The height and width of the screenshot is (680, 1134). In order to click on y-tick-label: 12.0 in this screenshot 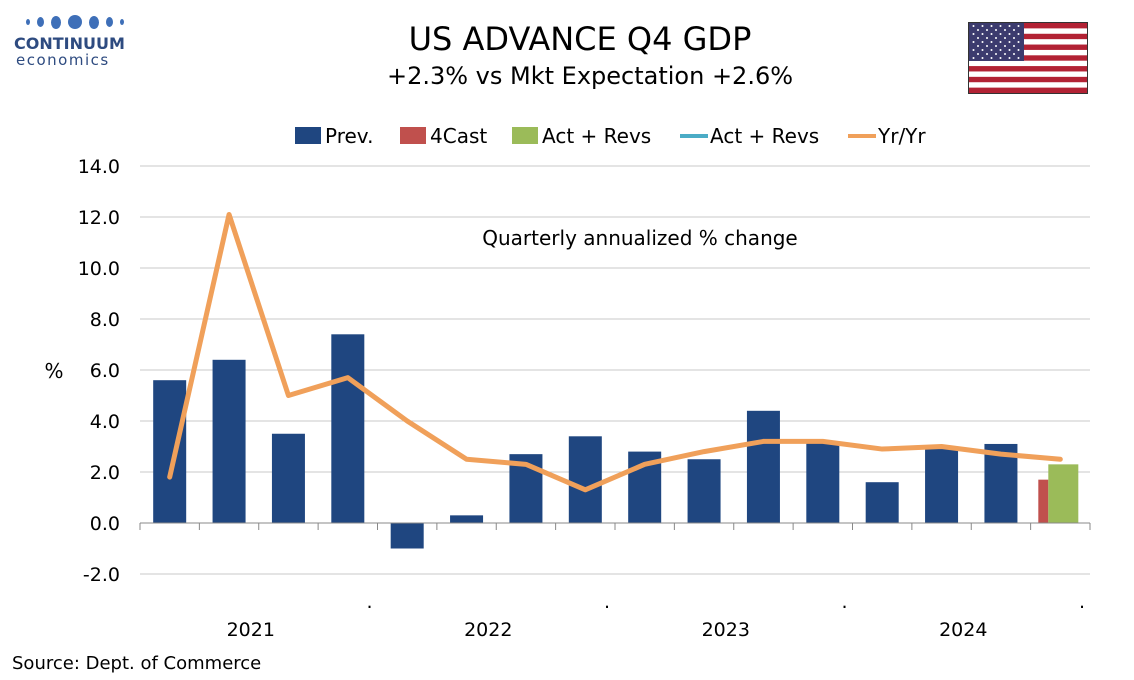, I will do `click(99, 218)`.